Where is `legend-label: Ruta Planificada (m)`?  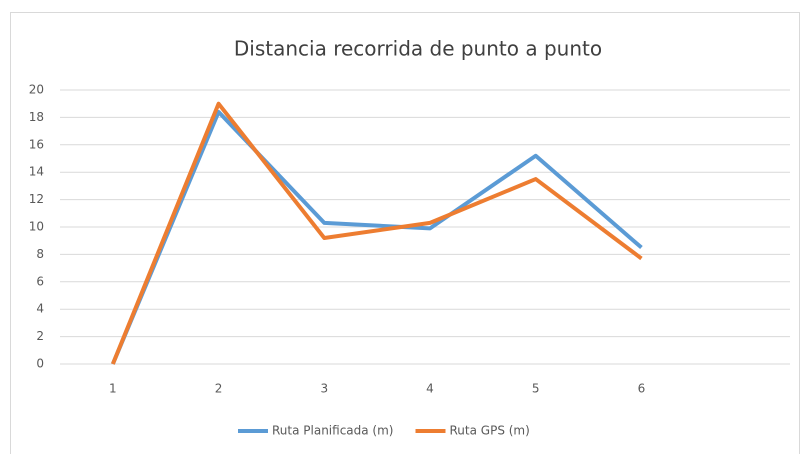
legend-label: Ruta Planificada (m) is located at coordinates (333, 431).